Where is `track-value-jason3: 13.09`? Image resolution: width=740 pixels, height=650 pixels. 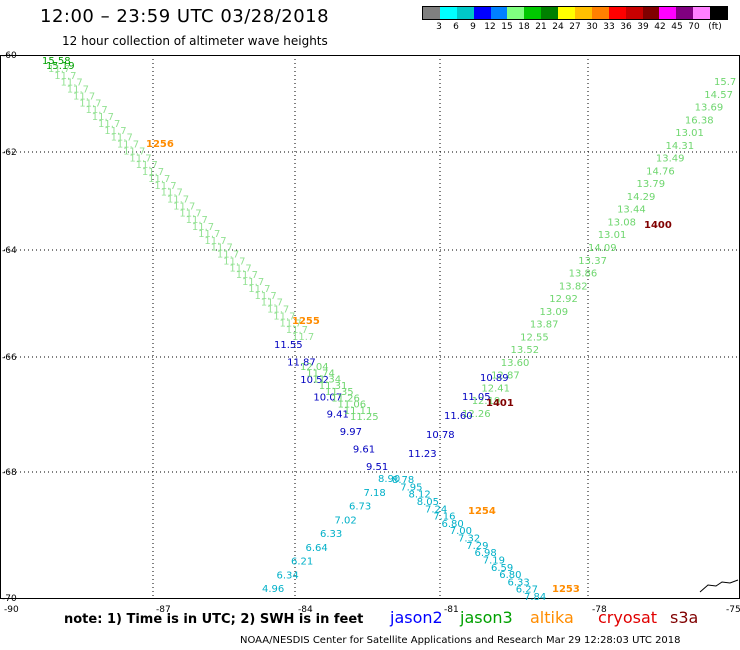
track-value-jason3: 13.09 is located at coordinates (554, 312).